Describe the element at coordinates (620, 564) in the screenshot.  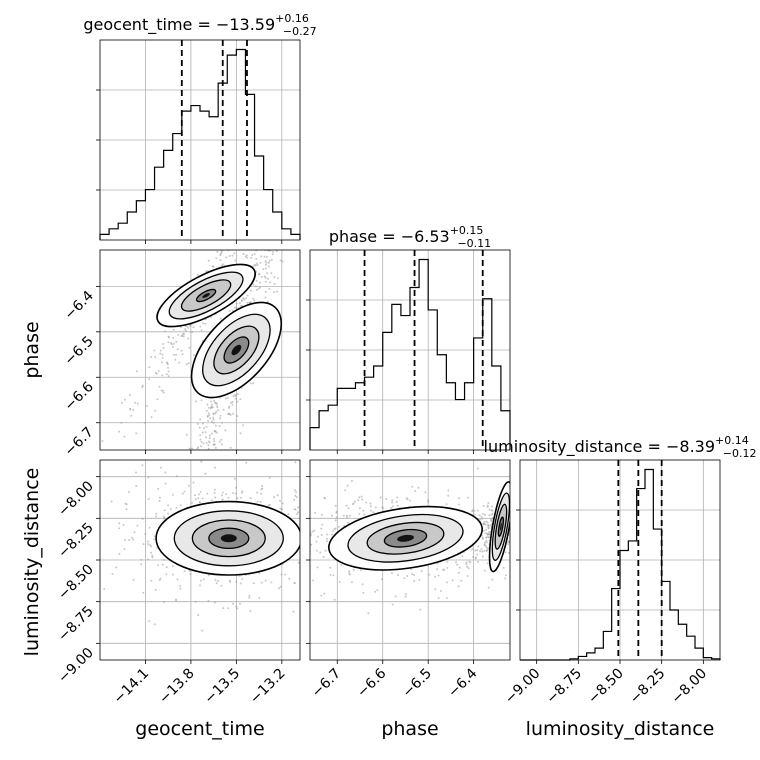
I see `hist-line-luminosity_distance` at that location.